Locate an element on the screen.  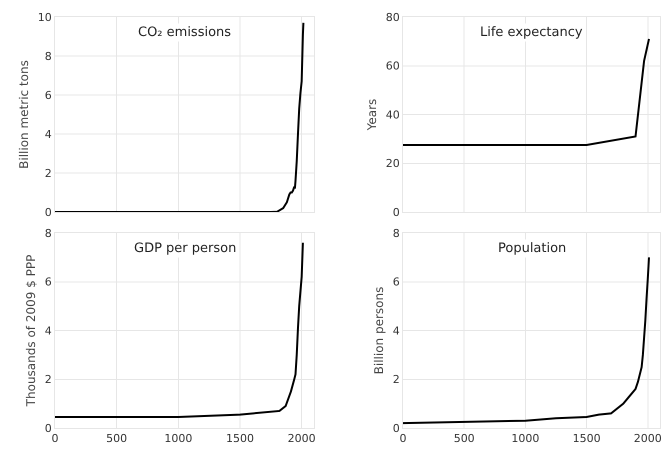
y-axis-title: Billion metric tons is located at coordinates (24, 114).